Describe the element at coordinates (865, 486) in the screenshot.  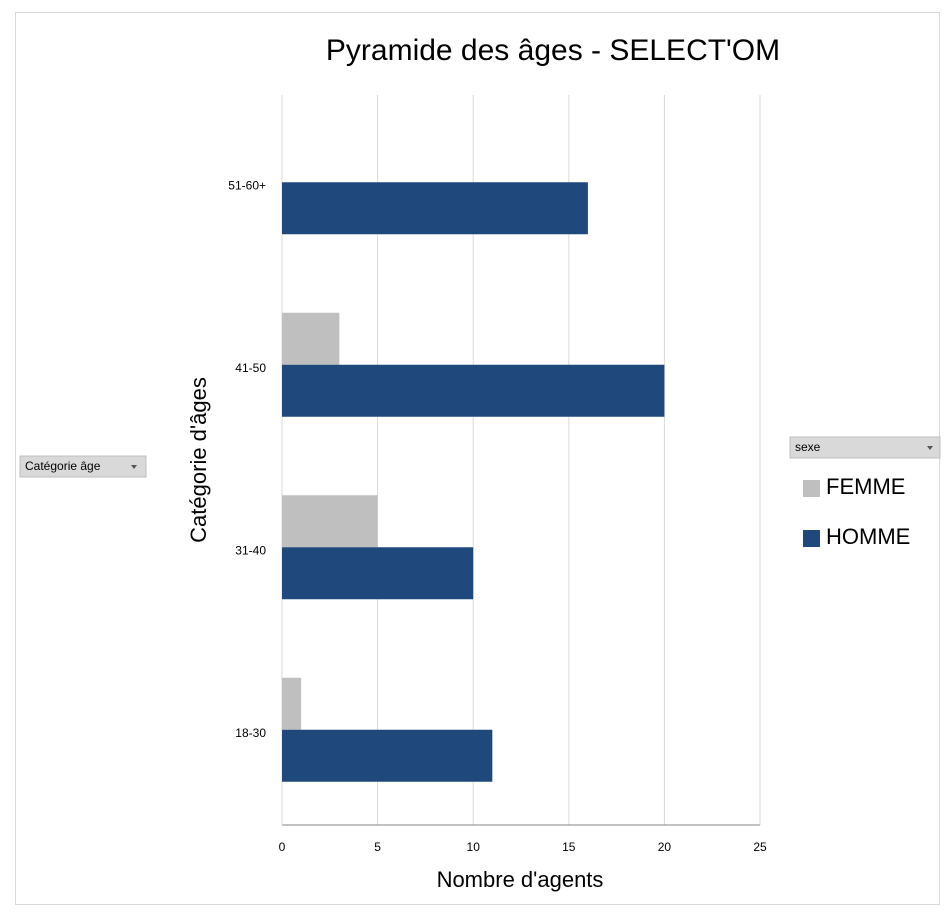
I see `legend-label: FEMME` at that location.